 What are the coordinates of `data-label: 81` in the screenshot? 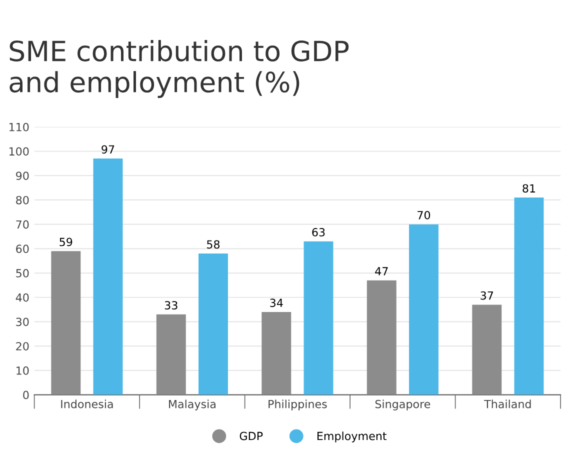 It's located at (529, 188).